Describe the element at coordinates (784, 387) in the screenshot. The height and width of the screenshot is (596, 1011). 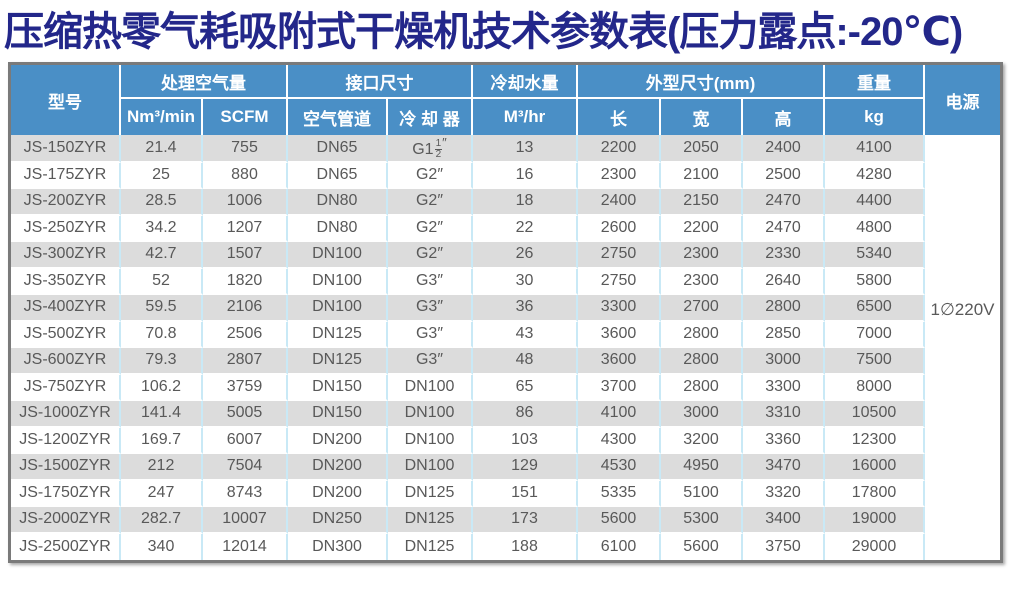
I see `cell-height: 3300` at that location.